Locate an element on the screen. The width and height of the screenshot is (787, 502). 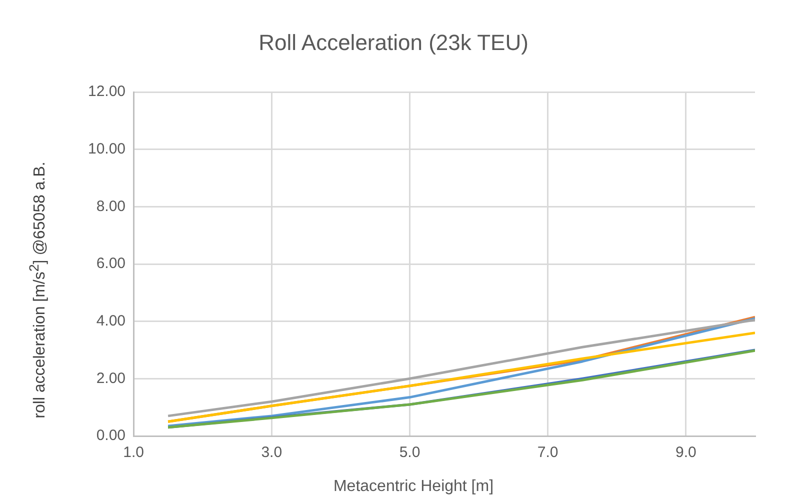
y-tick-label: 4.00 is located at coordinates (111, 321).